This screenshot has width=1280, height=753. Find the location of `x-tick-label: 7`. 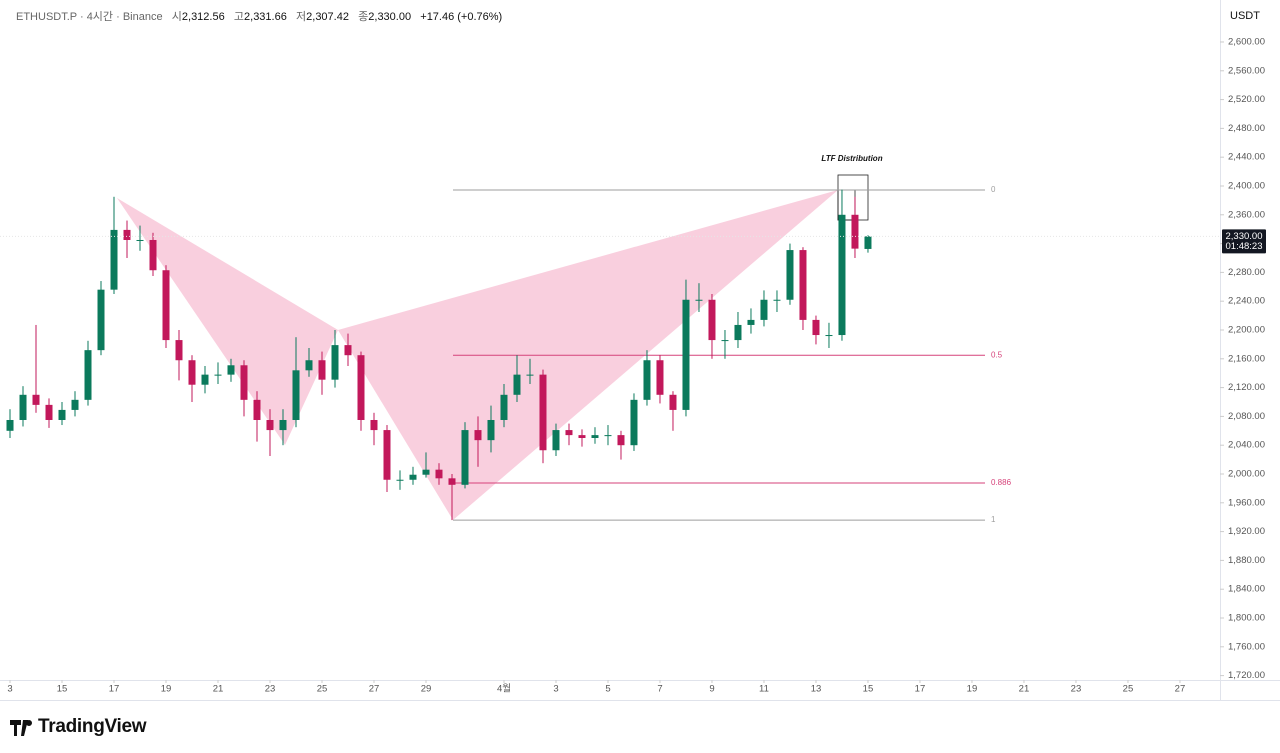

x-tick-label: 7 is located at coordinates (659, 689).